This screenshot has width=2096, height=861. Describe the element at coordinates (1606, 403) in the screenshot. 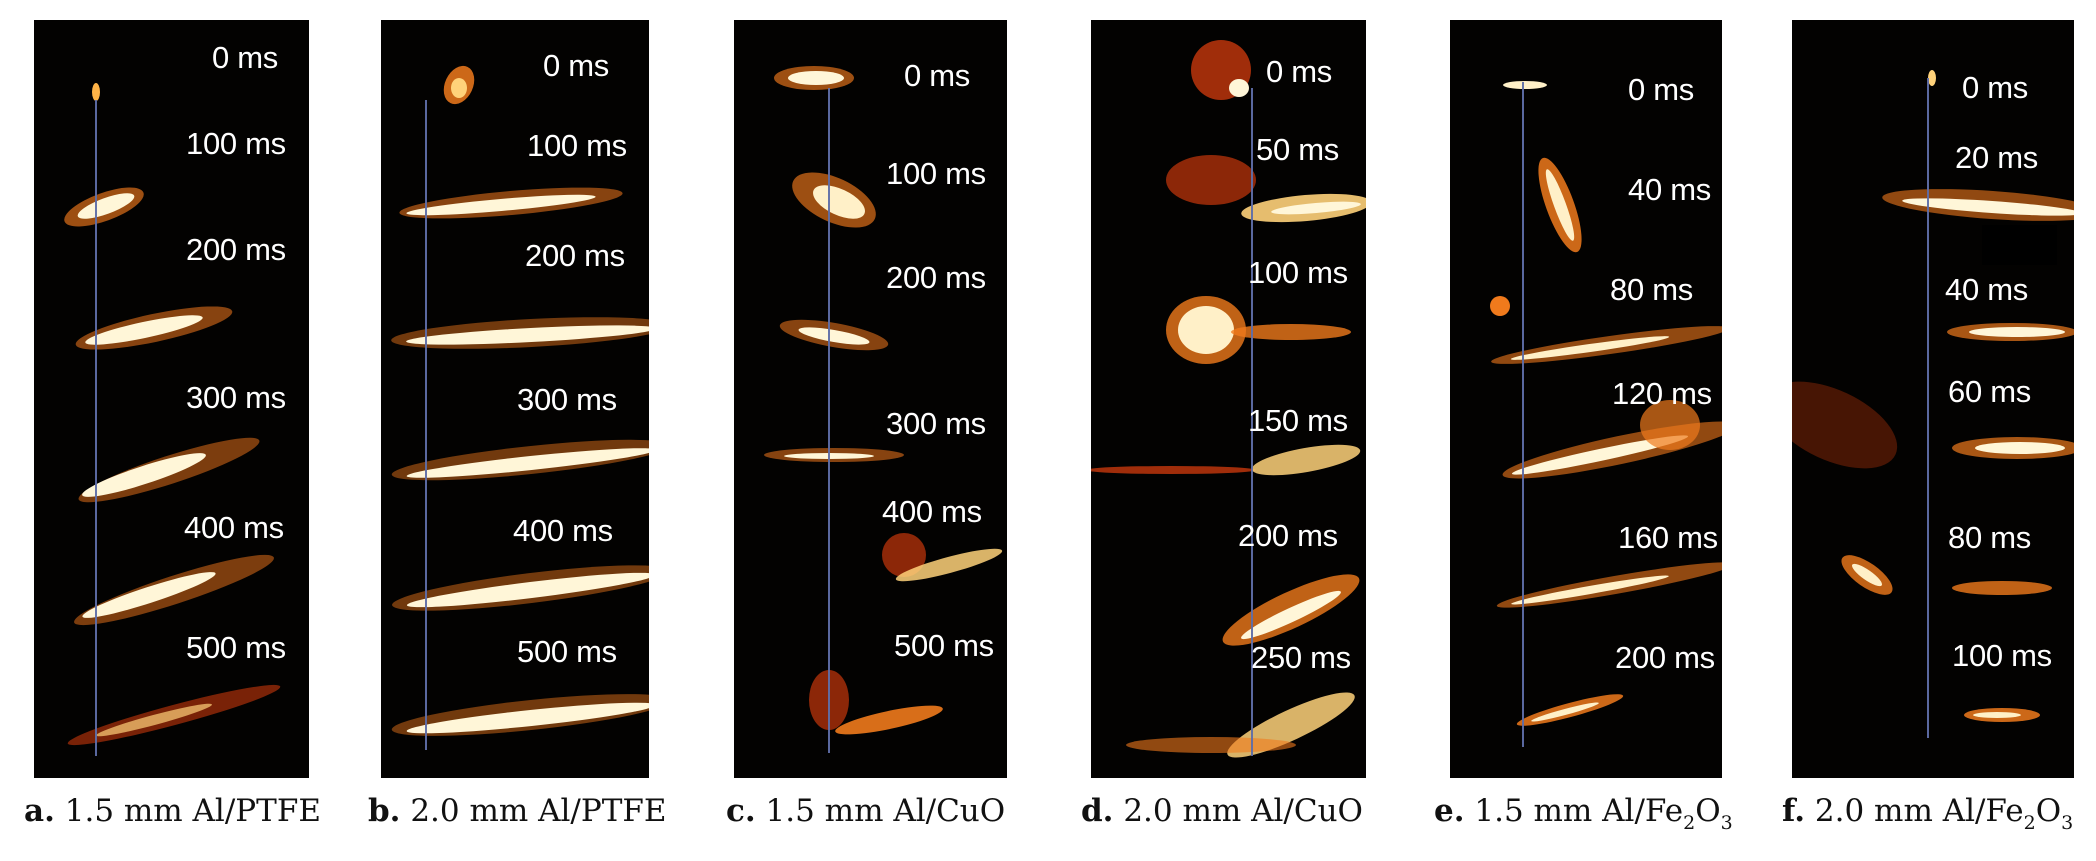

I see `panel-e-flames` at that location.